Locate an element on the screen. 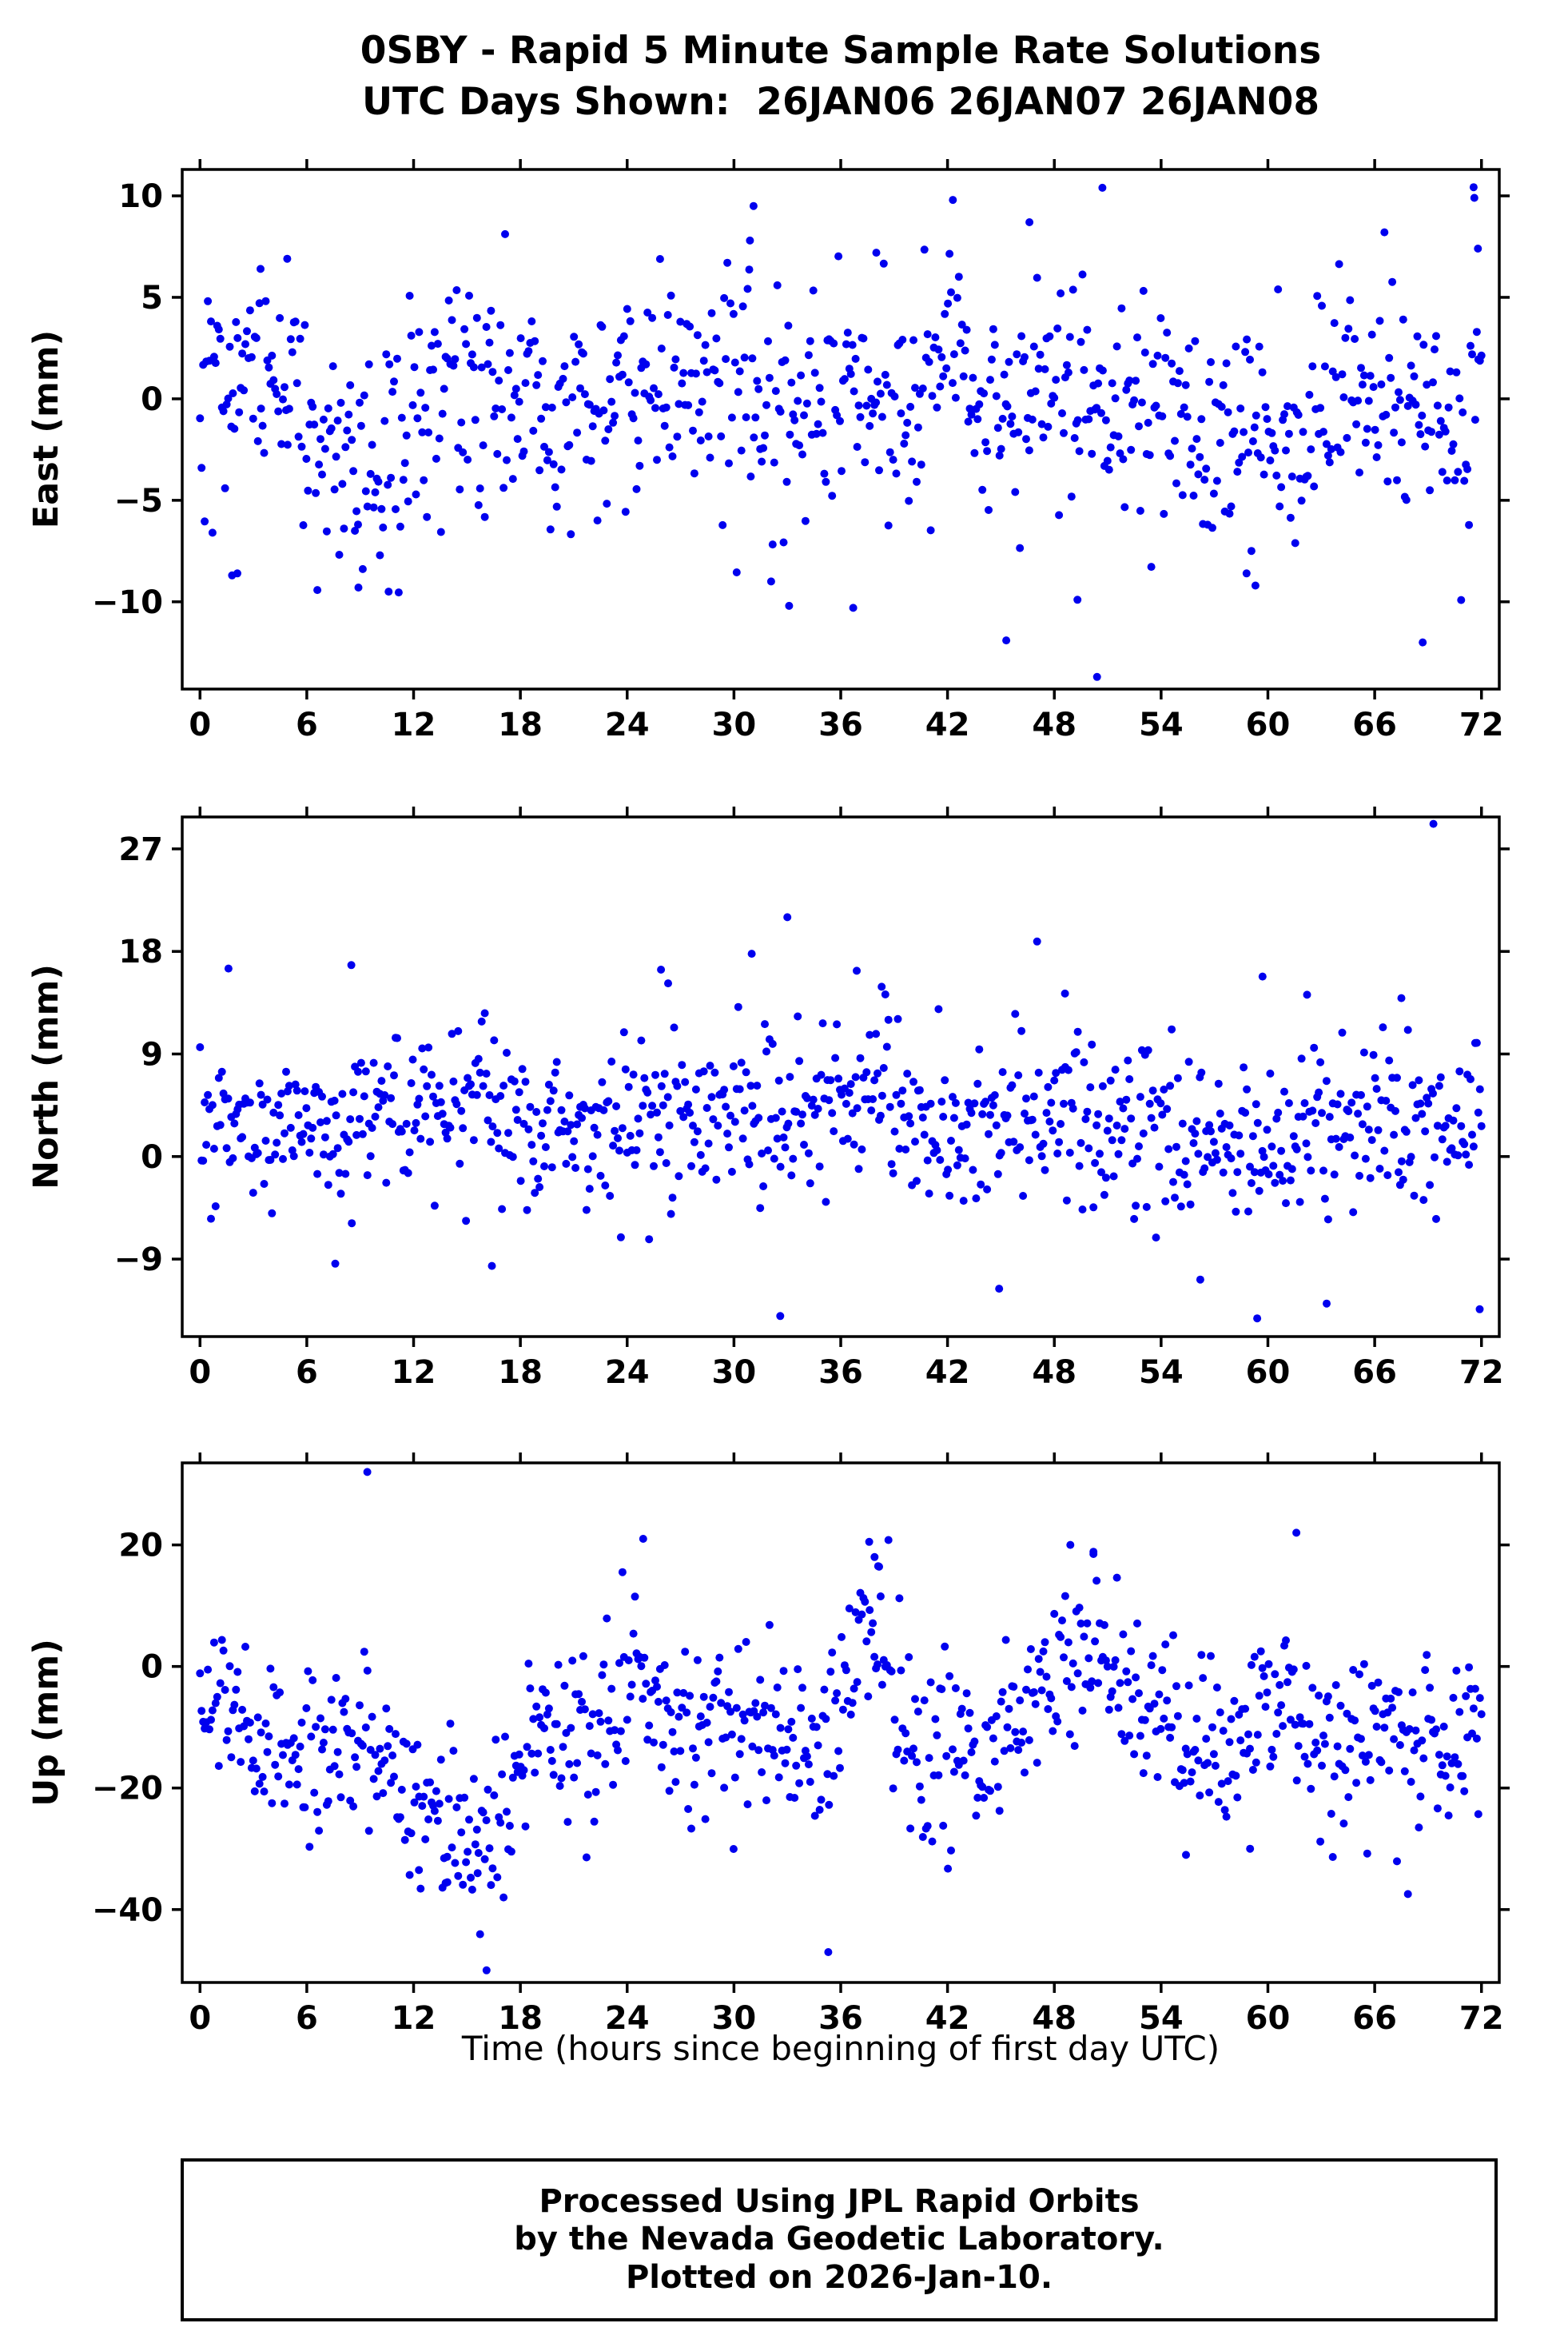  up-axis-label: Up (mm) is located at coordinates (46, 1723).